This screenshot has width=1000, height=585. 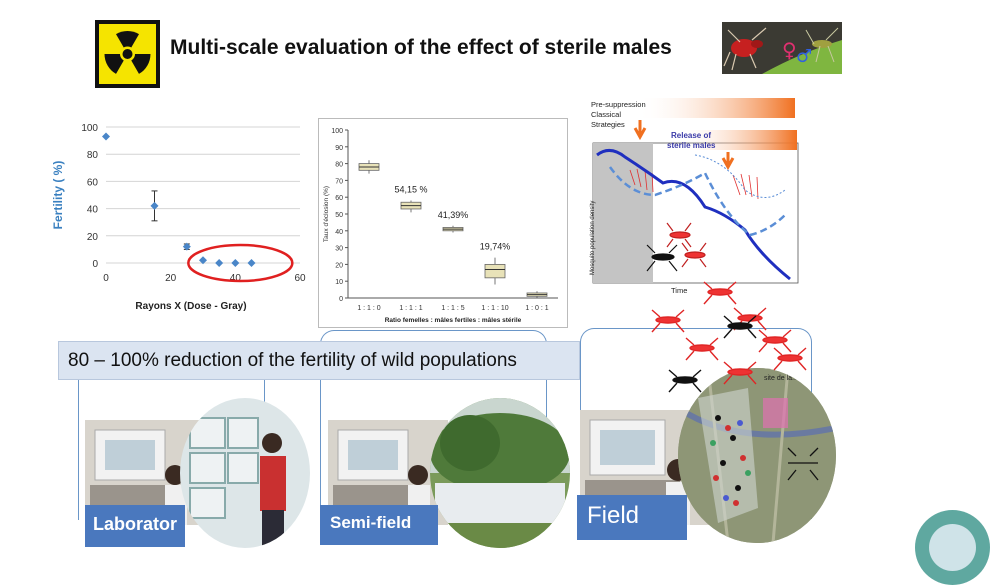 What do you see at coordinates (368, 308) in the screenshot?
I see `x-tick-label: 1 : 1 : 0` at bounding box center [368, 308].